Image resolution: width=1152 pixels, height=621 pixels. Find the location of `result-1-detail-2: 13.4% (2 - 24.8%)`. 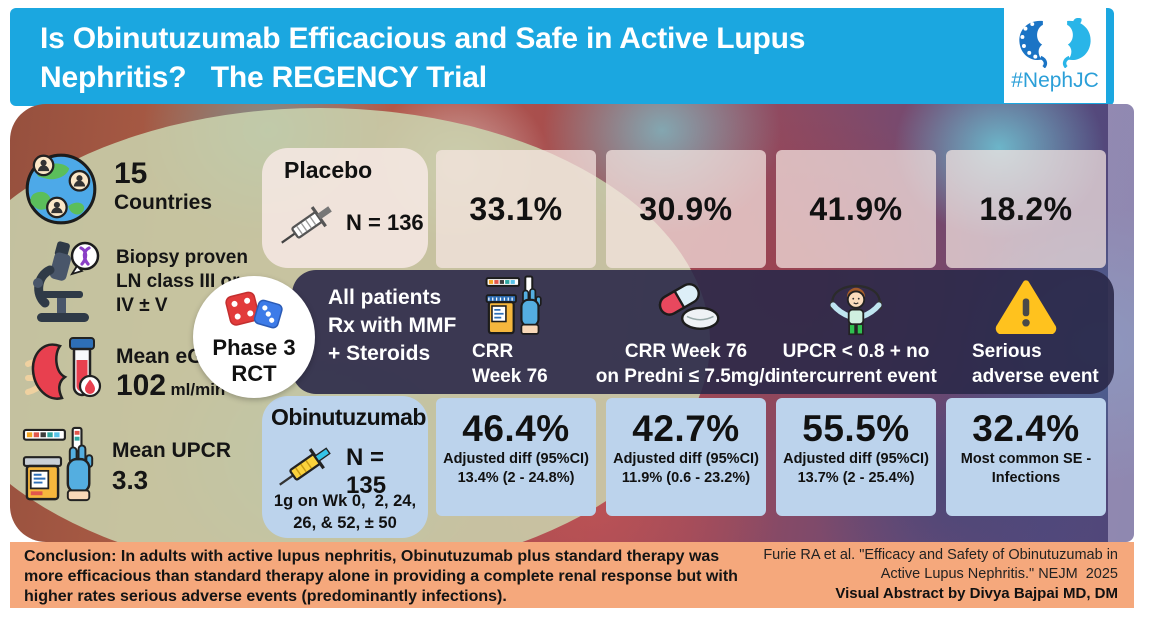

result-1-detail-2: 13.4% (2 - 24.8%) is located at coordinates (516, 478).